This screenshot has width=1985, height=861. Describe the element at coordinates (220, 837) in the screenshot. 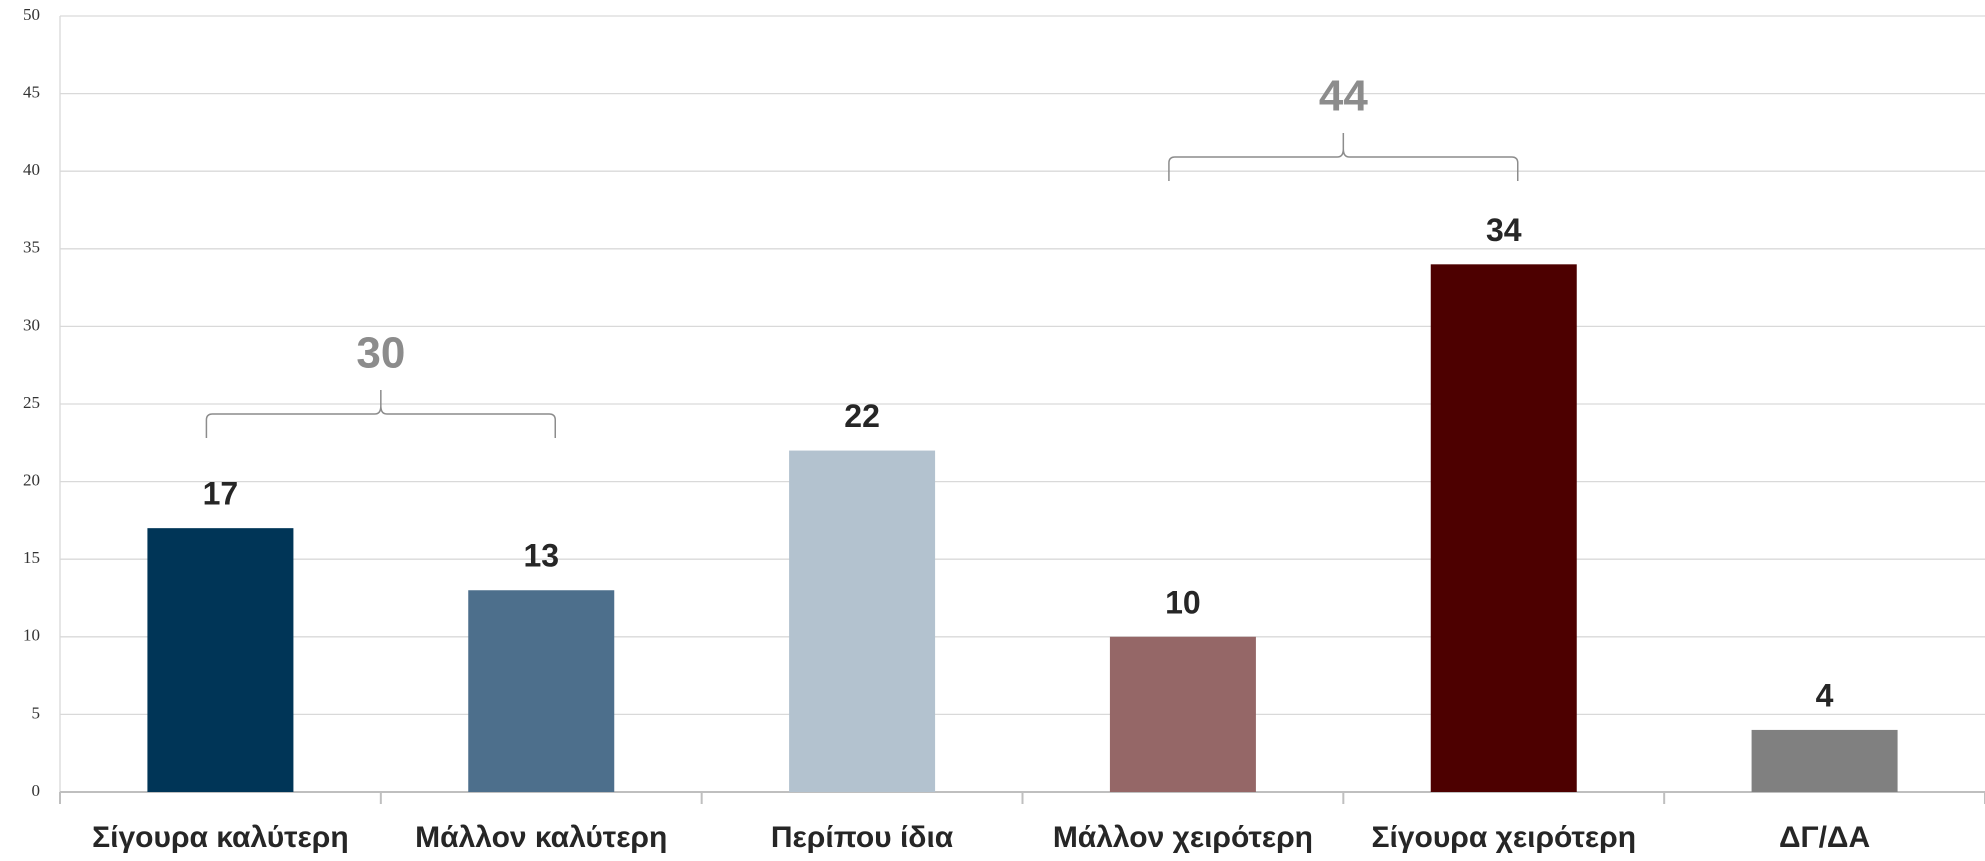

I see `x-tick-label: Σίγουρα καλύτερη` at that location.